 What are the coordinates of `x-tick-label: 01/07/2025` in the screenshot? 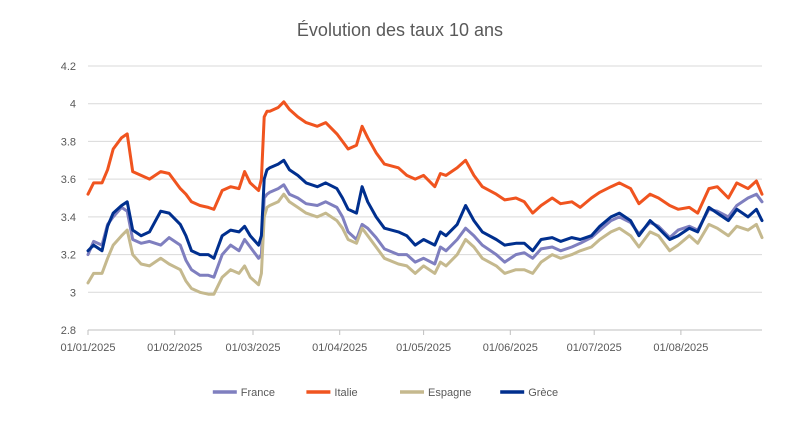 It's located at (594, 348).